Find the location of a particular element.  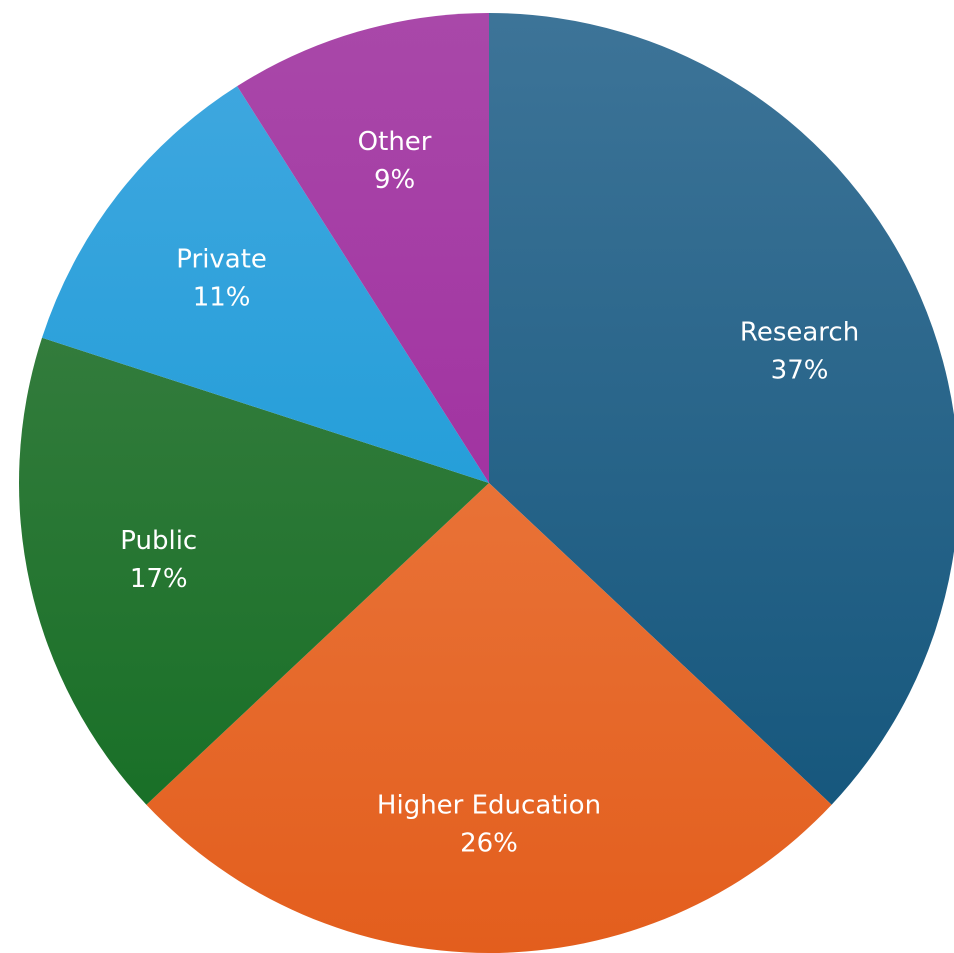

slice-other is located at coordinates (363, 248).